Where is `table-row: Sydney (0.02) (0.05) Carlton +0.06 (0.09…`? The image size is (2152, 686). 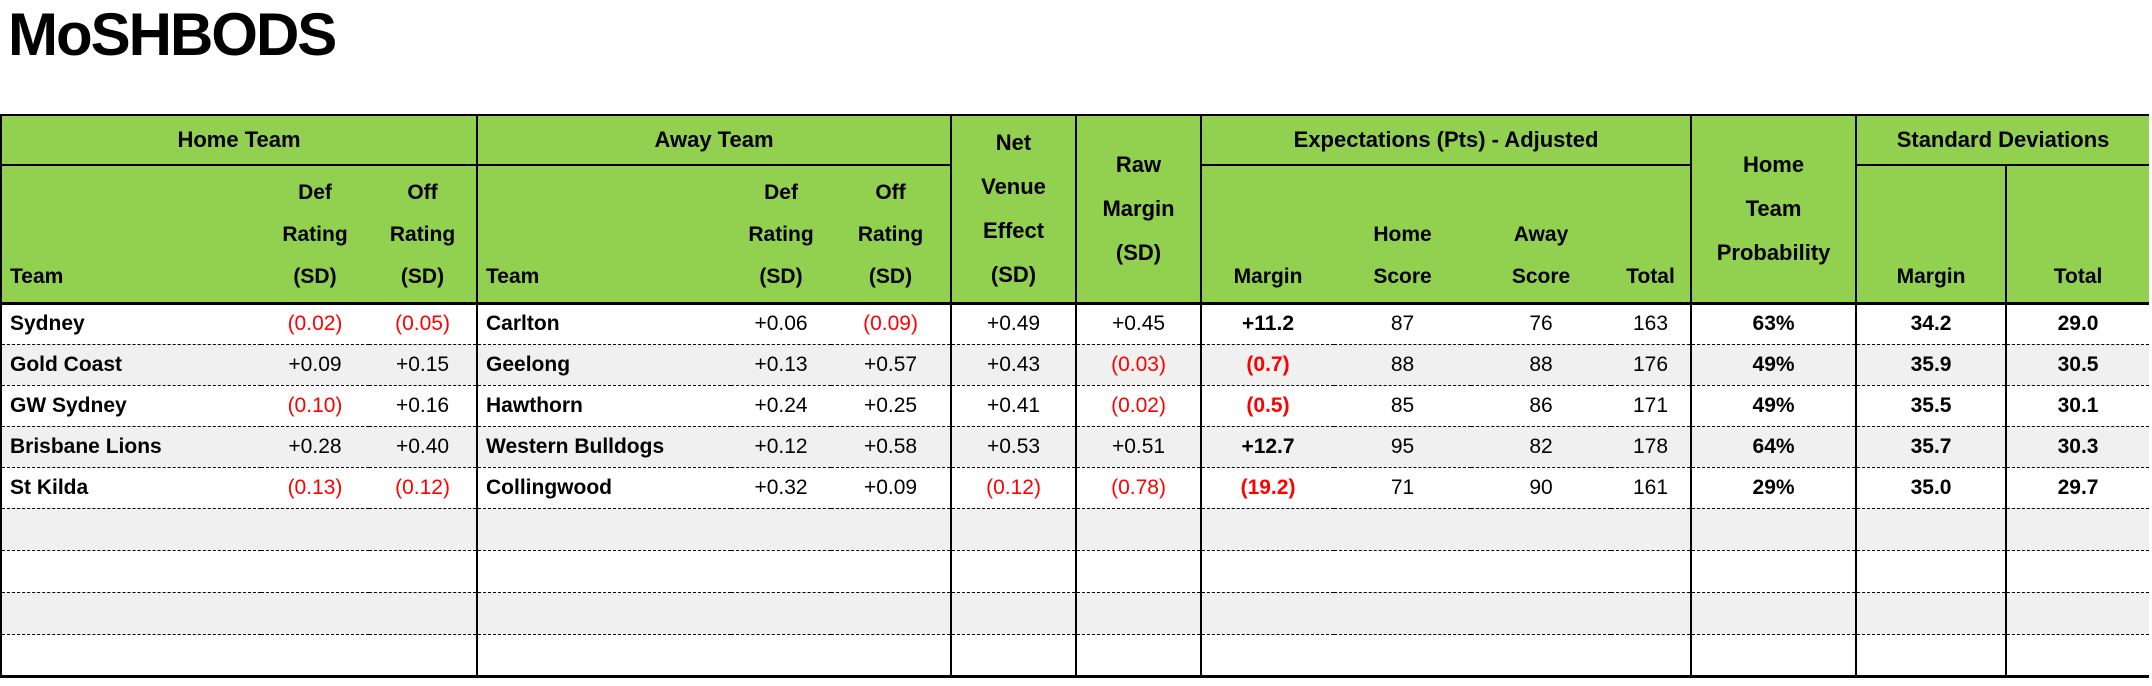 table-row: Sydney (0.02) (0.05) Carlton +0.06 (0.09… is located at coordinates (1075, 324).